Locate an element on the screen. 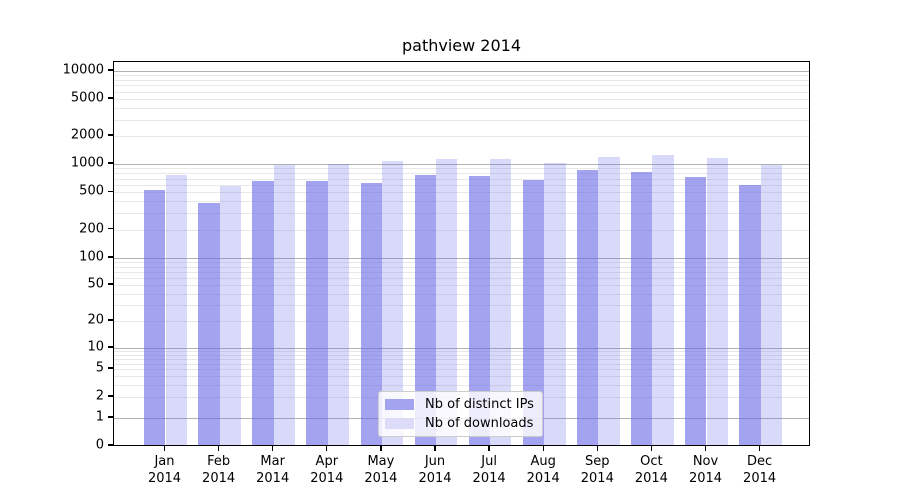 Image resolution: width=900 pixels, height=500 pixels. y-axis-tick-label: 50 is located at coordinates (95, 284).